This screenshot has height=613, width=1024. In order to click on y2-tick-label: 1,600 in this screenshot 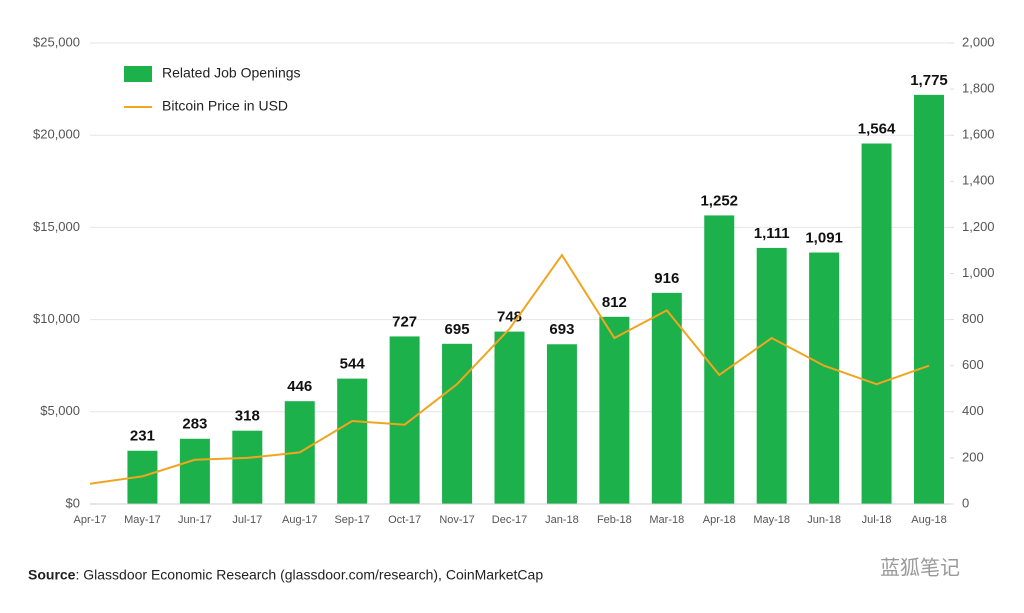, I will do `click(978, 134)`.